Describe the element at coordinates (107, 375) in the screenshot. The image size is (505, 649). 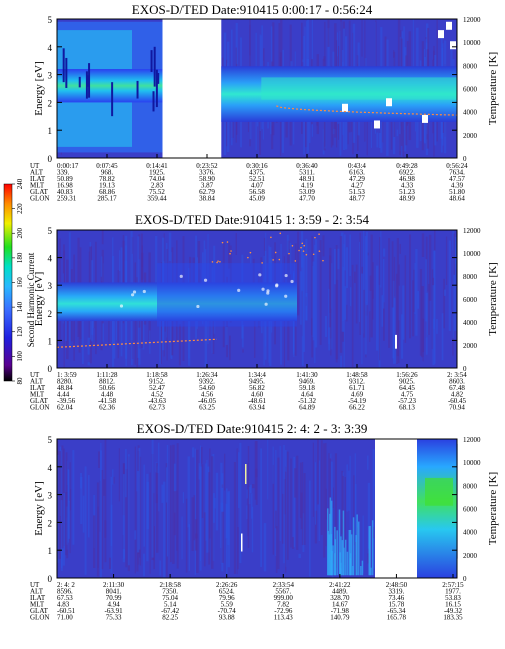
I see `ephemeris-cell: 1:11:28` at that location.